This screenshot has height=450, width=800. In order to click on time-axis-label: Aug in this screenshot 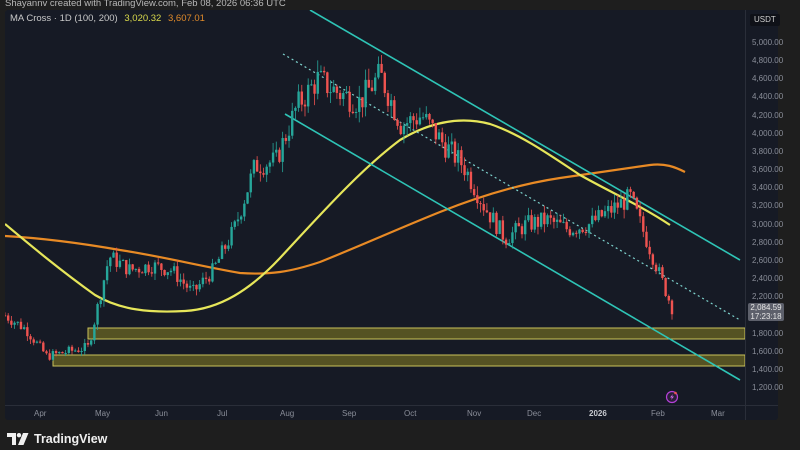, I will do `click(287, 413)`.